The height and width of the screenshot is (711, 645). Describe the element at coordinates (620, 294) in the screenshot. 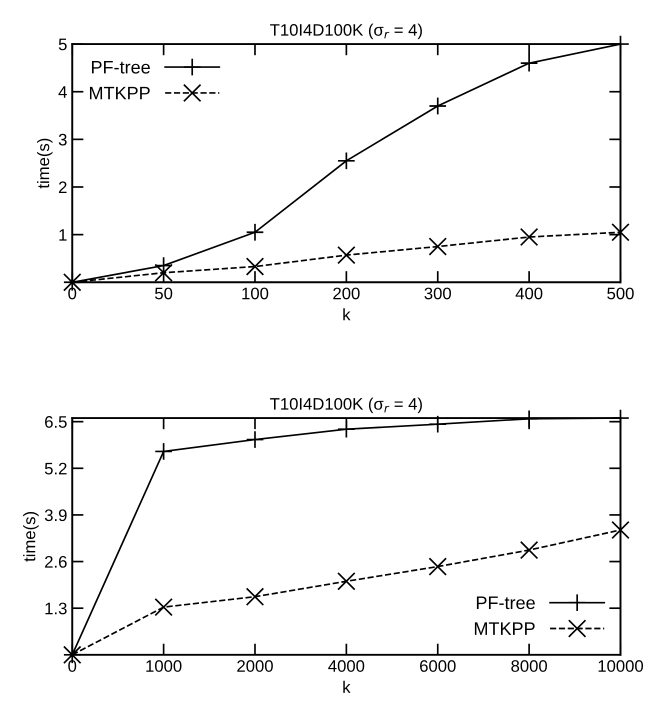

I see `x-tick-label: 500` at that location.